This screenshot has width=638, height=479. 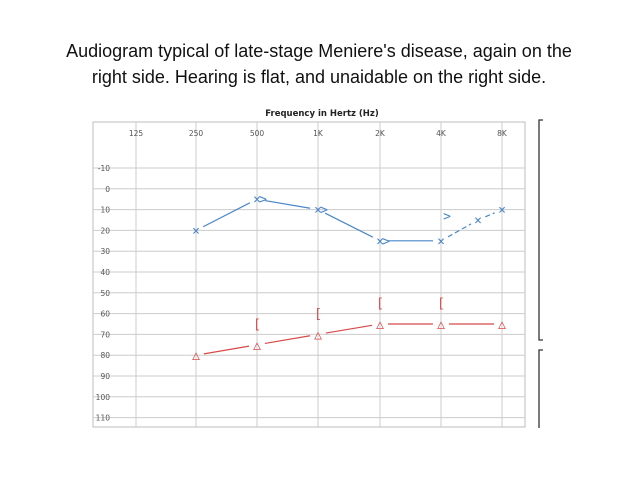 I want to click on y-tick-label: 20, so click(x=105, y=230).